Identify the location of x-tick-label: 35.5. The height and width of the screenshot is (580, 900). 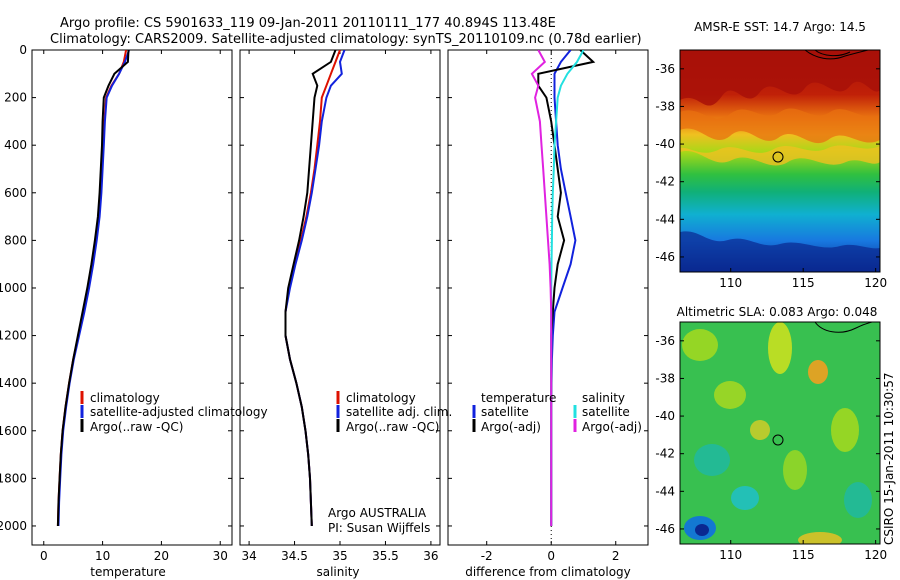
(385, 556).